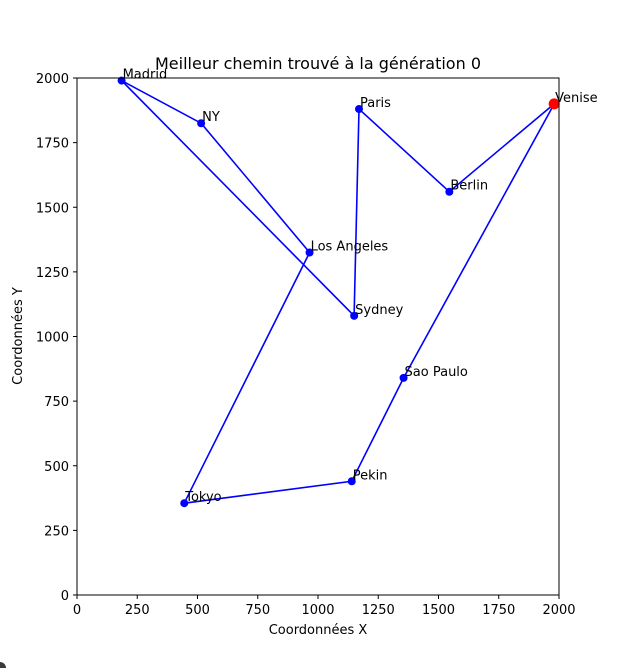  Describe the element at coordinates (56, 467) in the screenshot. I see `y-tick-label: 500` at that location.